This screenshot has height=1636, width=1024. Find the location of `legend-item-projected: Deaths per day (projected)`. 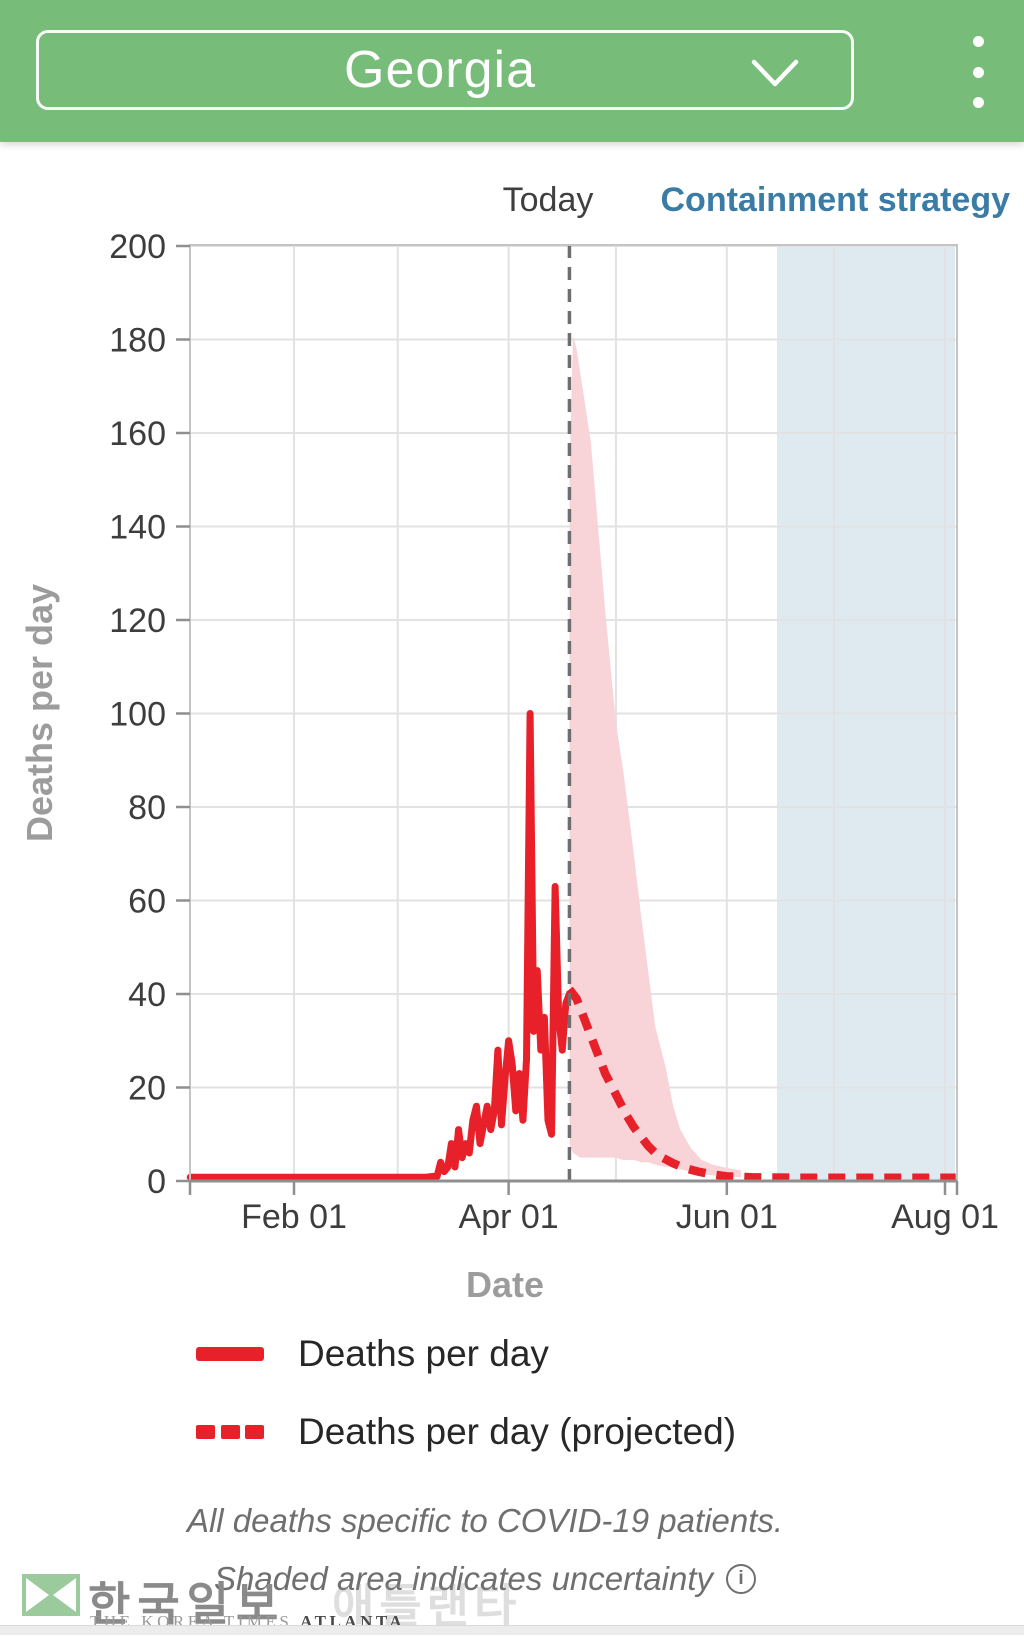

legend-item-projected: Deaths per day (projected) is located at coordinates (466, 1432).